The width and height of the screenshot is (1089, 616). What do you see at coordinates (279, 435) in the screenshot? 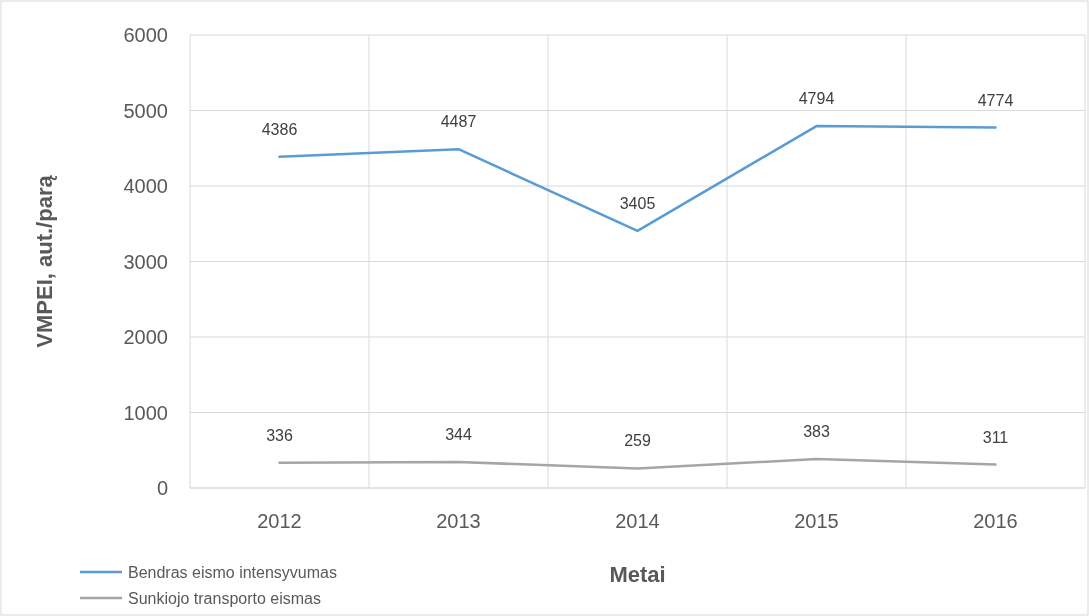
I see `data-label: 336` at bounding box center [279, 435].